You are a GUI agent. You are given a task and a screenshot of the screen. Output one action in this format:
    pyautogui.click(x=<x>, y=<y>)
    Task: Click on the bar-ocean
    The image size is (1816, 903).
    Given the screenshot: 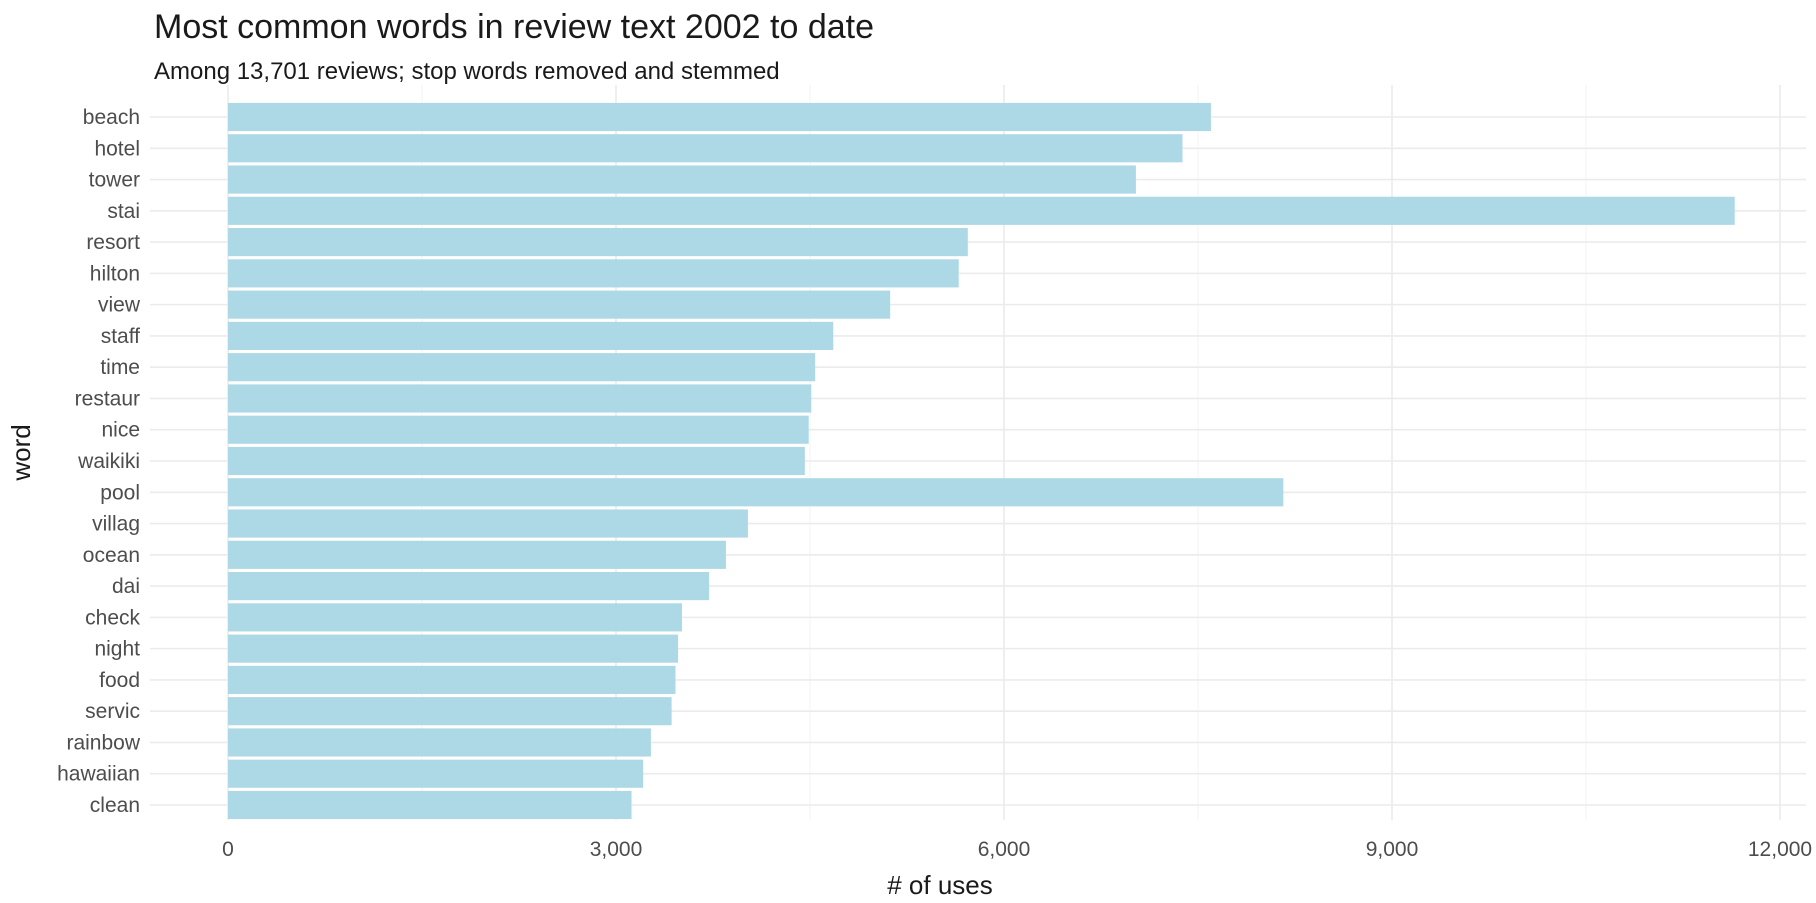 What is the action you would take?
    pyautogui.click(x=477, y=554)
    